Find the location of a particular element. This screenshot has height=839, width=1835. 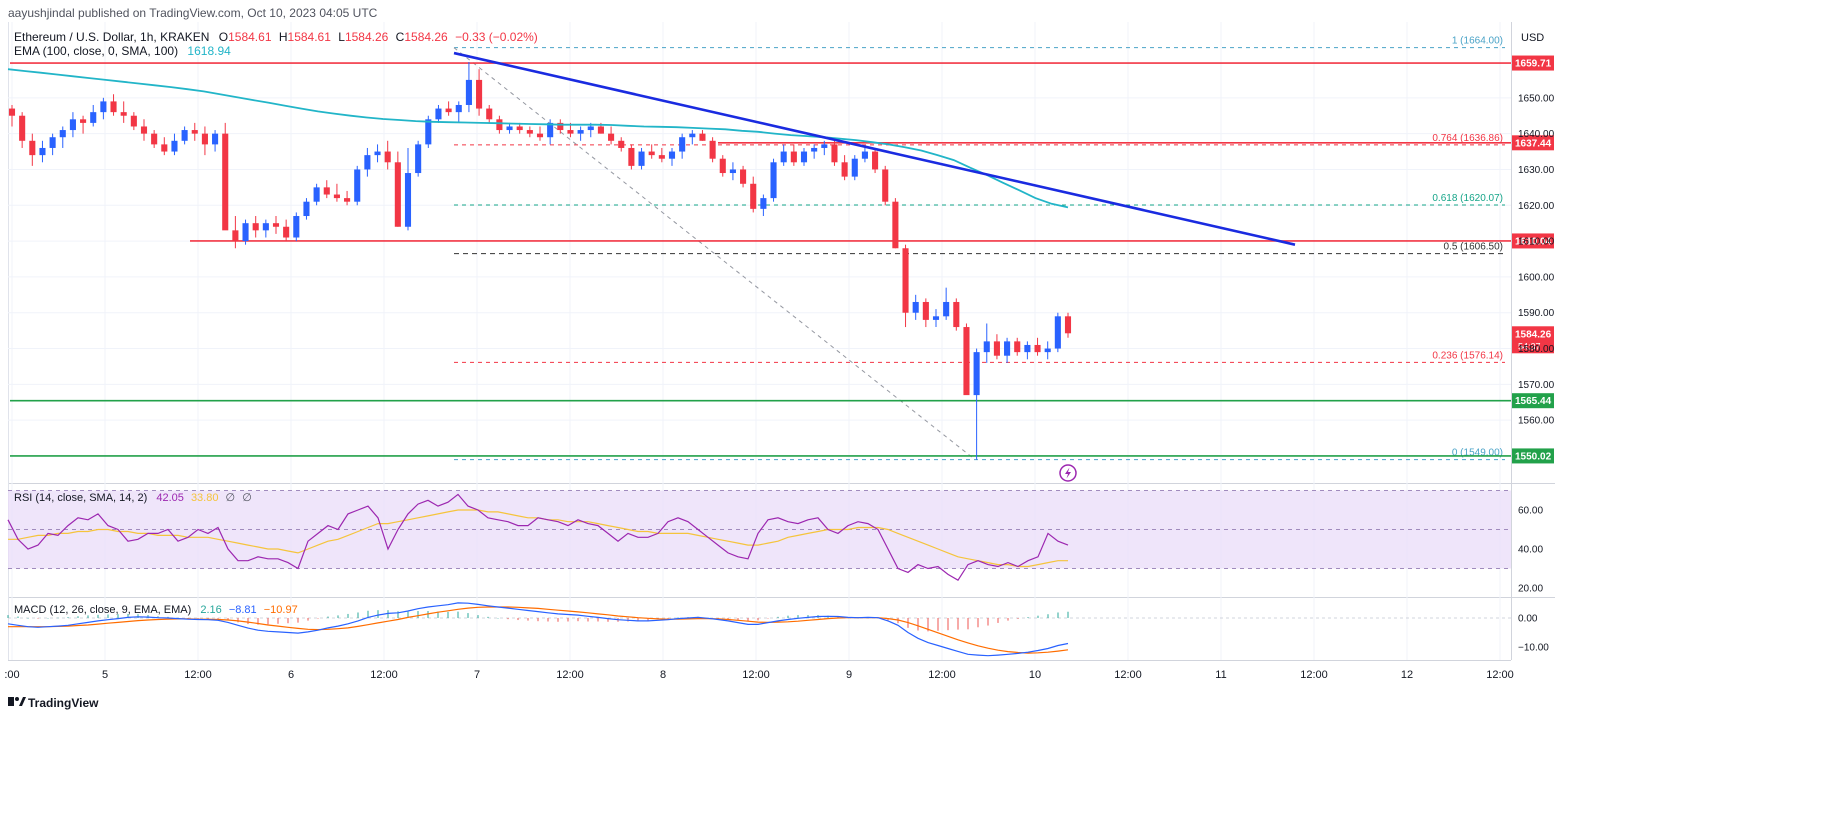

price-tick-label: 1620.00 is located at coordinates (1536, 206).